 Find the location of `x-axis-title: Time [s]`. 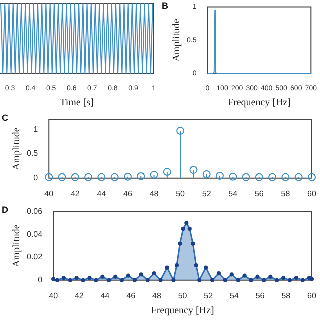

x-axis-title: Time [s] is located at coordinates (77, 103).